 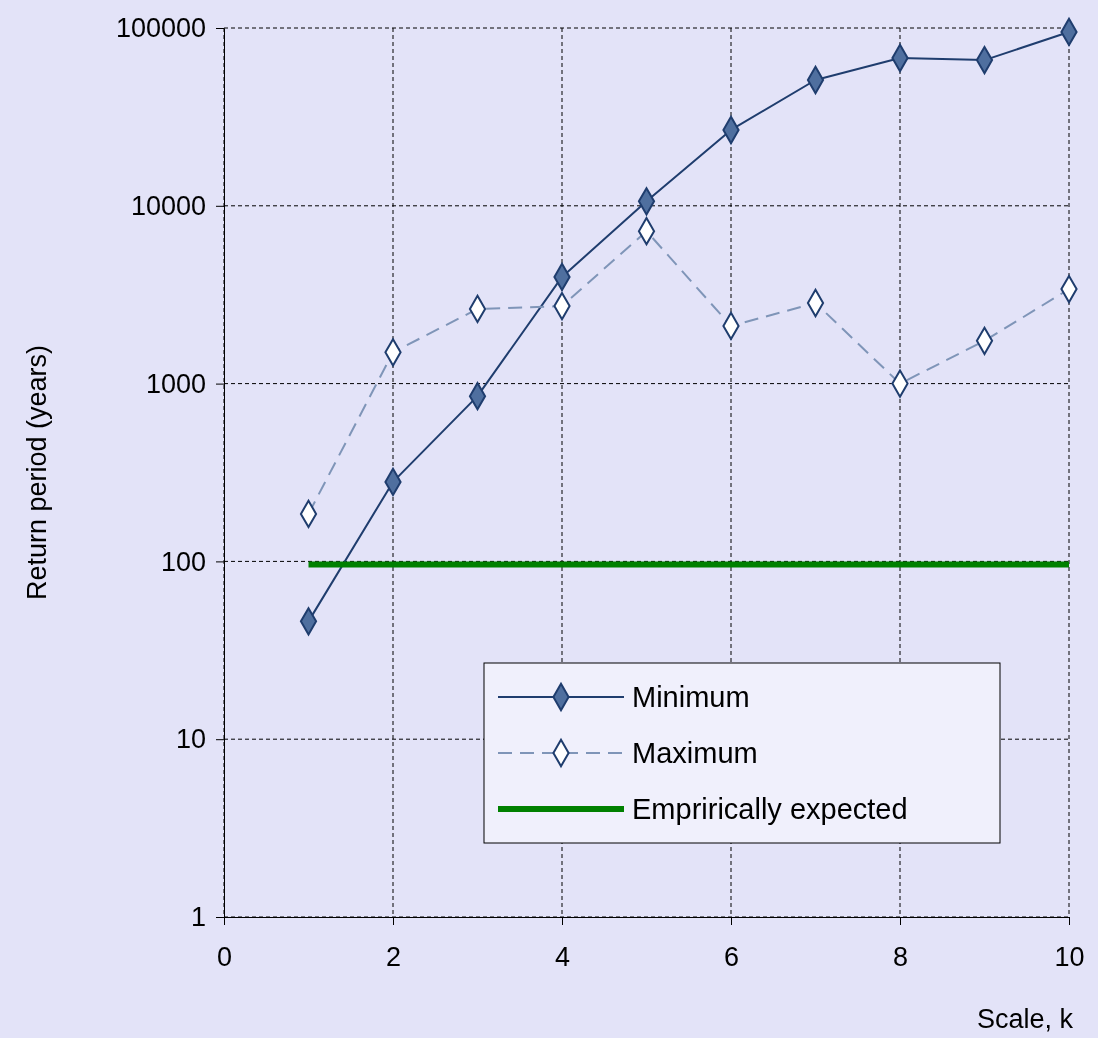 What do you see at coordinates (393, 957) in the screenshot?
I see `x-tick-label: 2` at bounding box center [393, 957].